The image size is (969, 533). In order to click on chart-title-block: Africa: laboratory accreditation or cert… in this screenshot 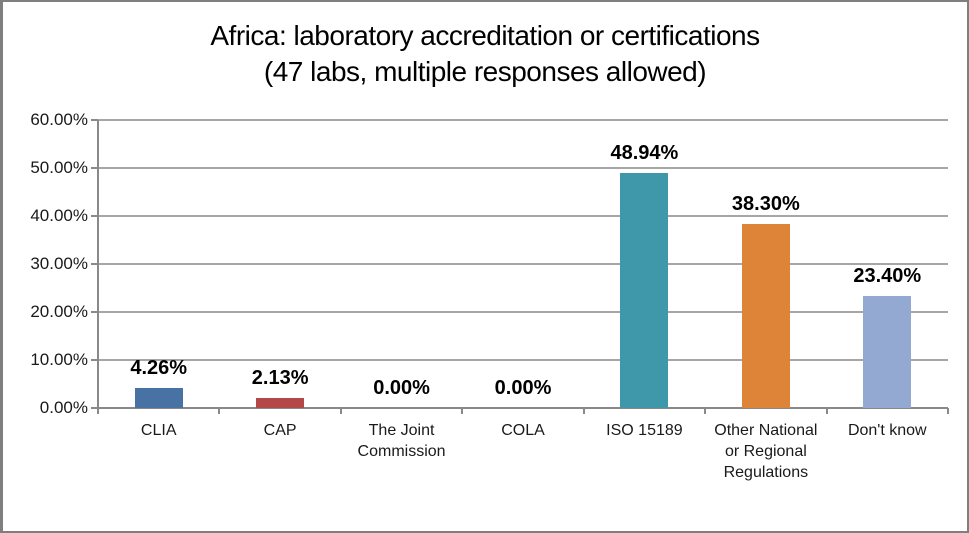, I will do `click(485, 54)`.